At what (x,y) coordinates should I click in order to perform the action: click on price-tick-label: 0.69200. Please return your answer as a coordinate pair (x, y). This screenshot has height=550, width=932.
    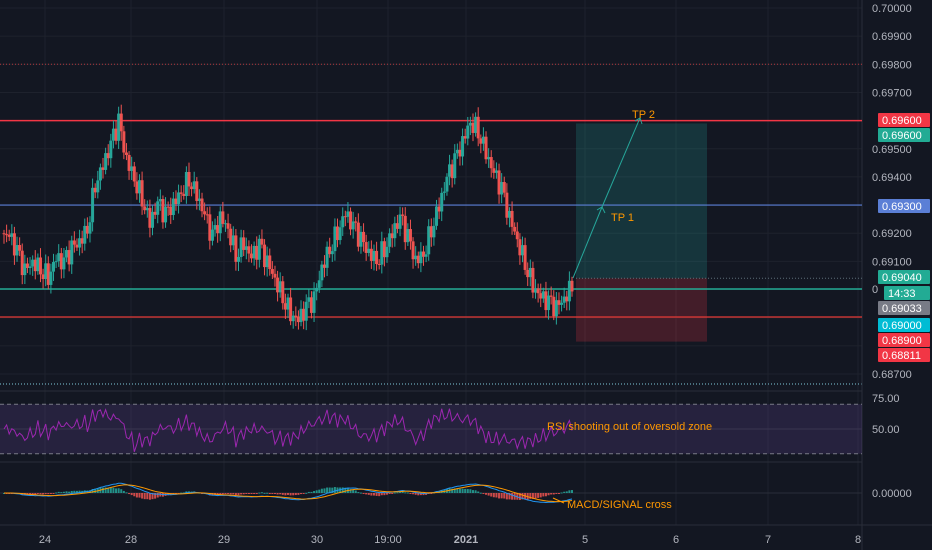
    Looking at the image, I should click on (892, 234).